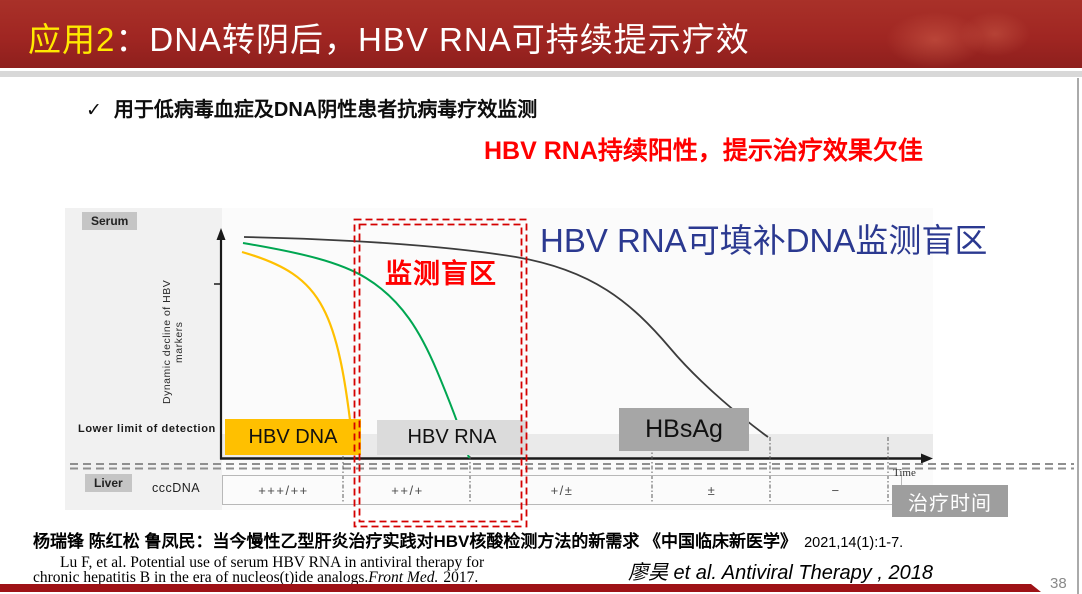  What do you see at coordinates (712, 490) in the screenshot?
I see `cccdna-cell: ±` at bounding box center [712, 490].